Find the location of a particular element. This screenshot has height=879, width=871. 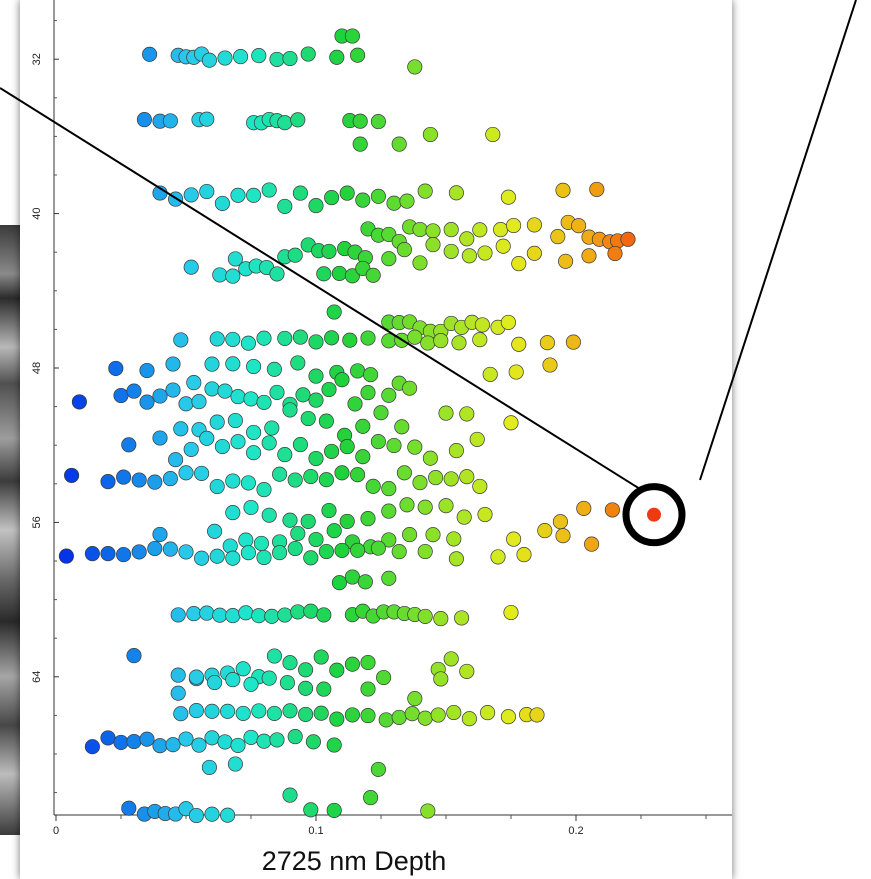

x-axis-title: 2725 nm Depth is located at coordinates (354, 861).